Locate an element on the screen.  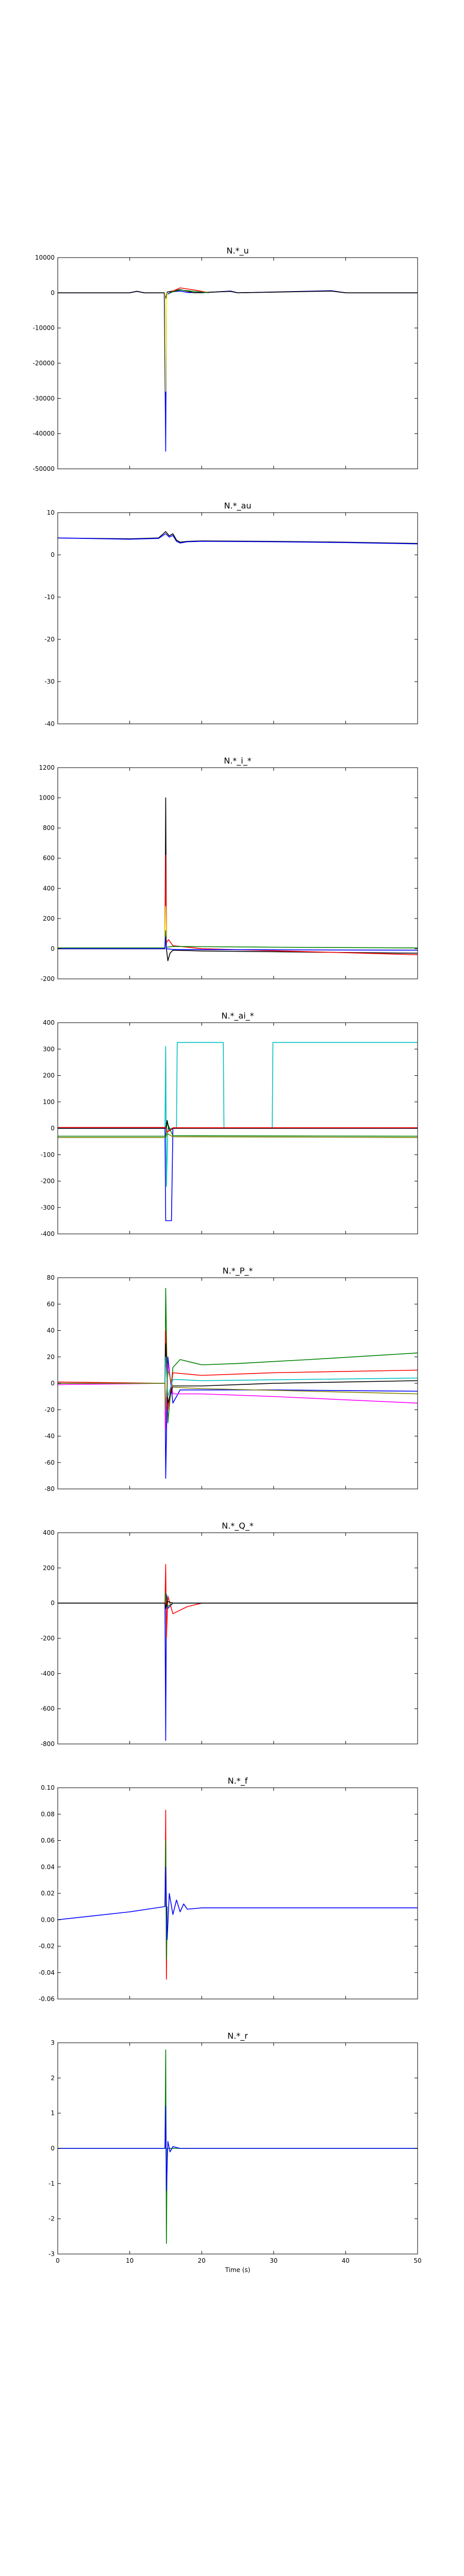
y-tick-label: 1000 is located at coordinates (47, 798).